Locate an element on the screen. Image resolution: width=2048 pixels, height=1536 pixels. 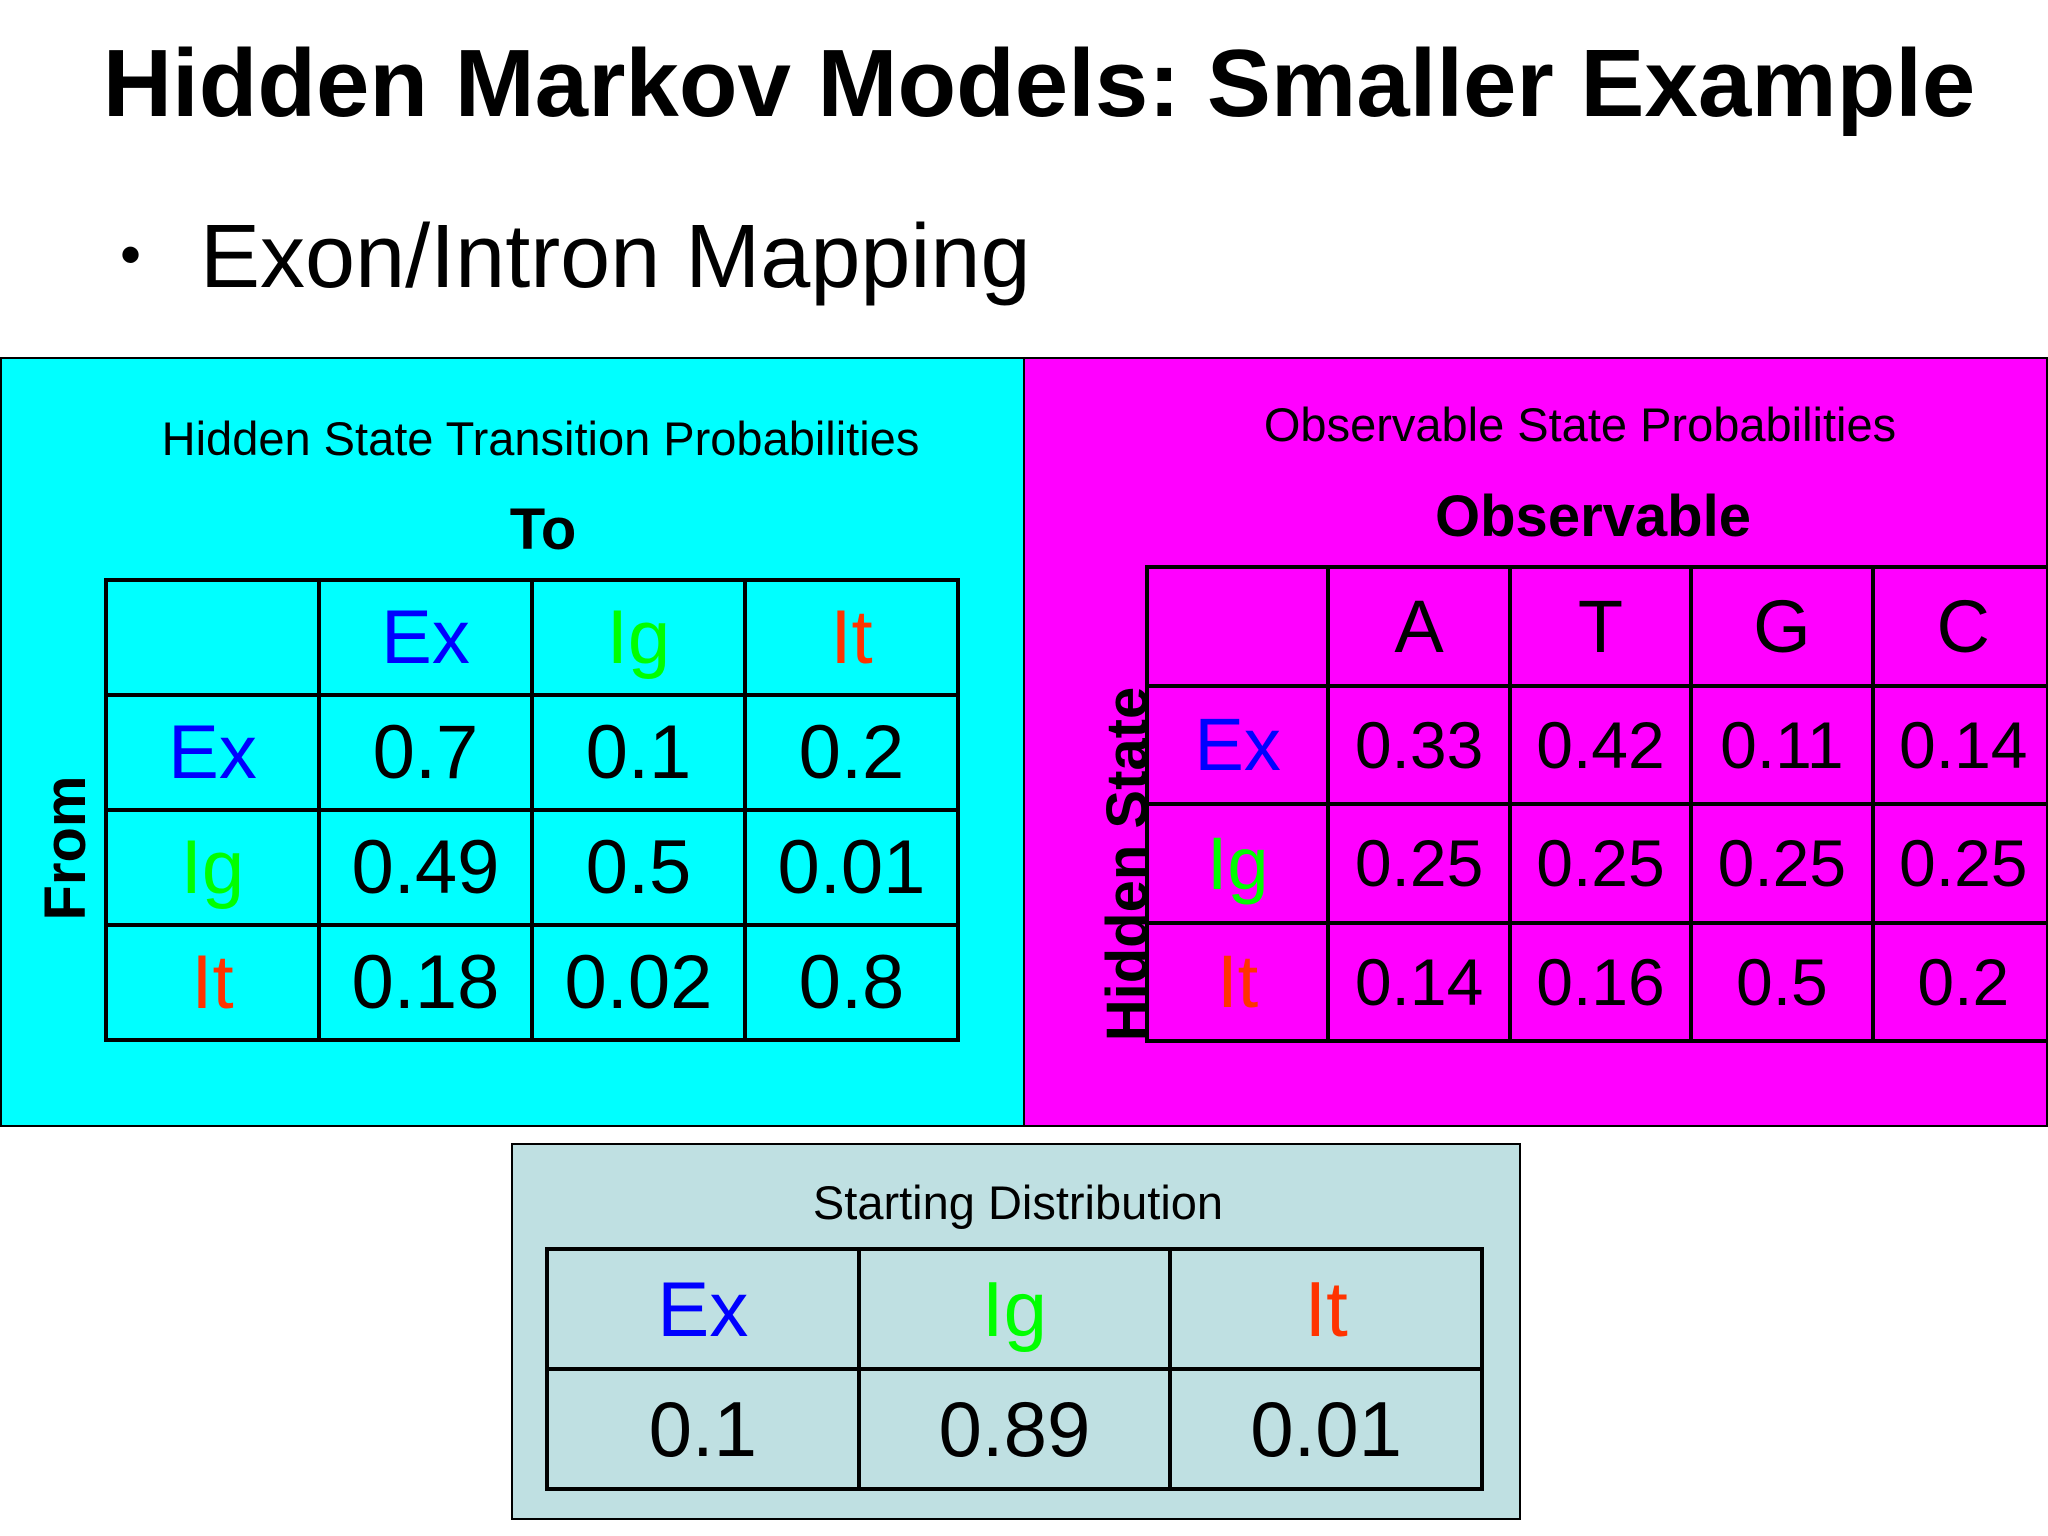
observable-row-ig: Ig 0.25 0.25 0.25 0.25 is located at coordinates (1596, 863).